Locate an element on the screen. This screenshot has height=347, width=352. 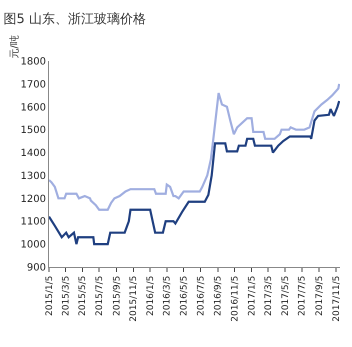
x-tick-label: 2017/9/5 is located at coordinates (319, 296).